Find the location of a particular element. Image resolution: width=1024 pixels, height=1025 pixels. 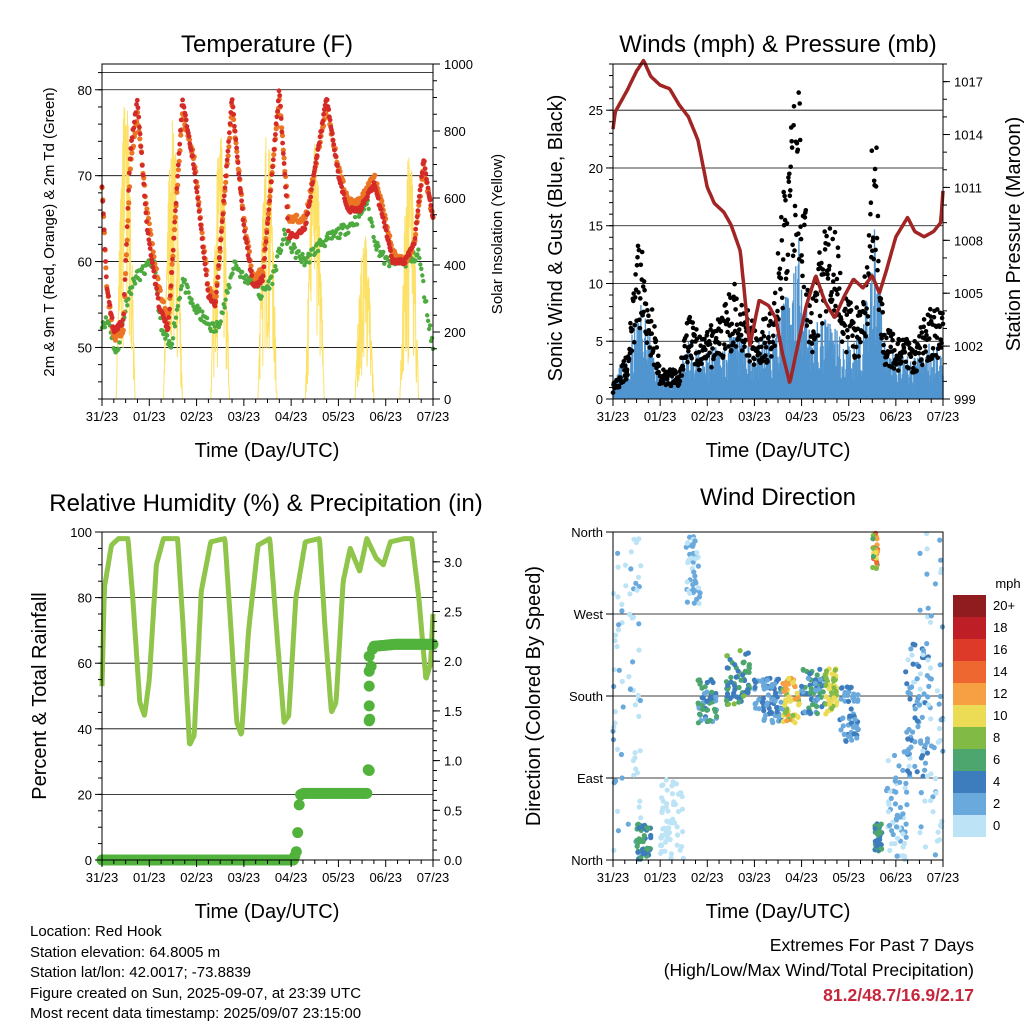

humidity-ylabel-left: Percent & Total Rainfall is located at coordinates (40, 696).